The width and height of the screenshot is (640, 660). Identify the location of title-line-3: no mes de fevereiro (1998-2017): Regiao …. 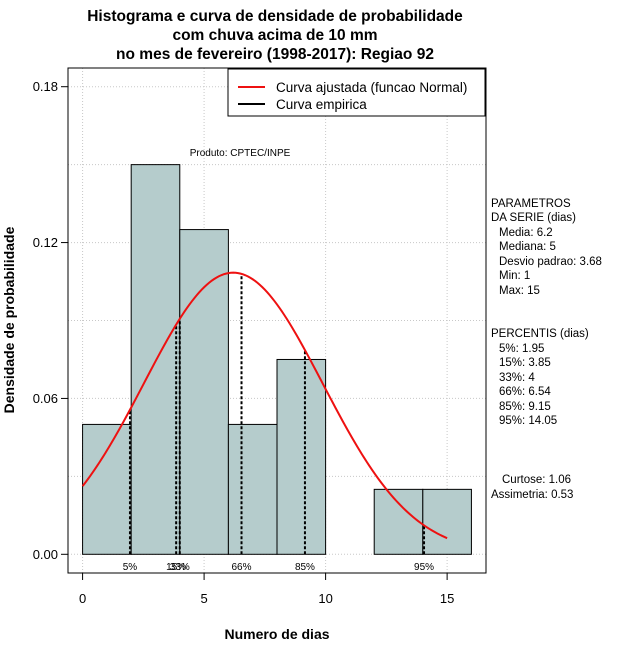
(275, 54).